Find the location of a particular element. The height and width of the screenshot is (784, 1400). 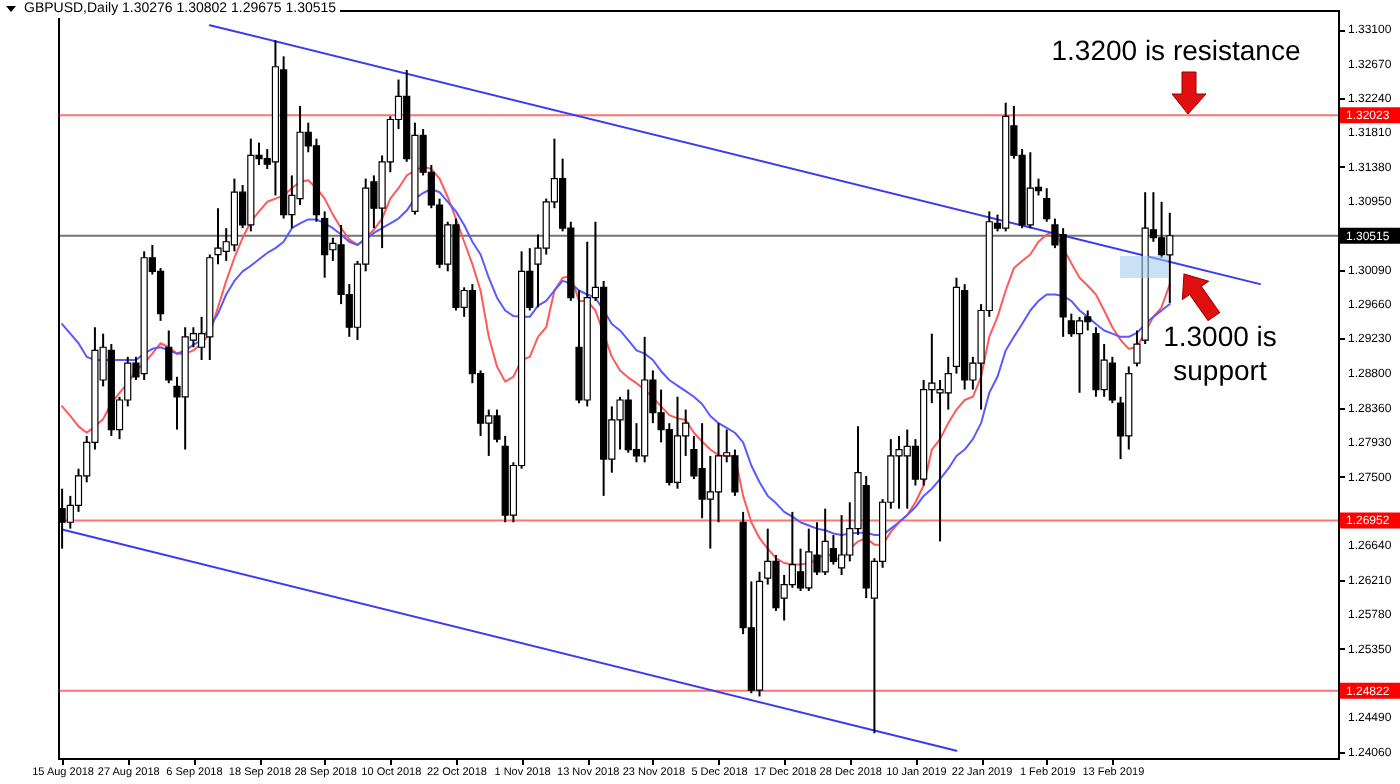

annotation: 1.3200 is resistance is located at coordinates (1176, 51).